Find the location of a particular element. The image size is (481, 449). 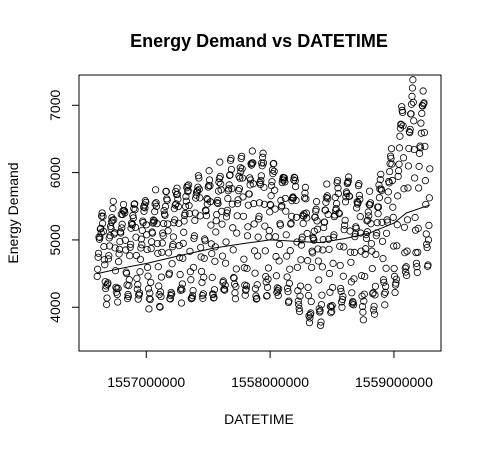

trend-line is located at coordinates (264, 239).